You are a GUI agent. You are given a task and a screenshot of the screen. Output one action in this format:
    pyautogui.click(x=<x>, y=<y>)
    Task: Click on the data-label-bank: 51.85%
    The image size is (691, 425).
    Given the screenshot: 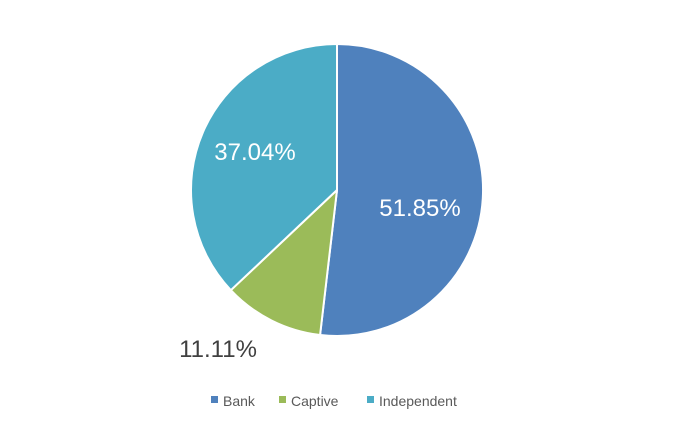 What is the action you would take?
    pyautogui.click(x=419, y=208)
    